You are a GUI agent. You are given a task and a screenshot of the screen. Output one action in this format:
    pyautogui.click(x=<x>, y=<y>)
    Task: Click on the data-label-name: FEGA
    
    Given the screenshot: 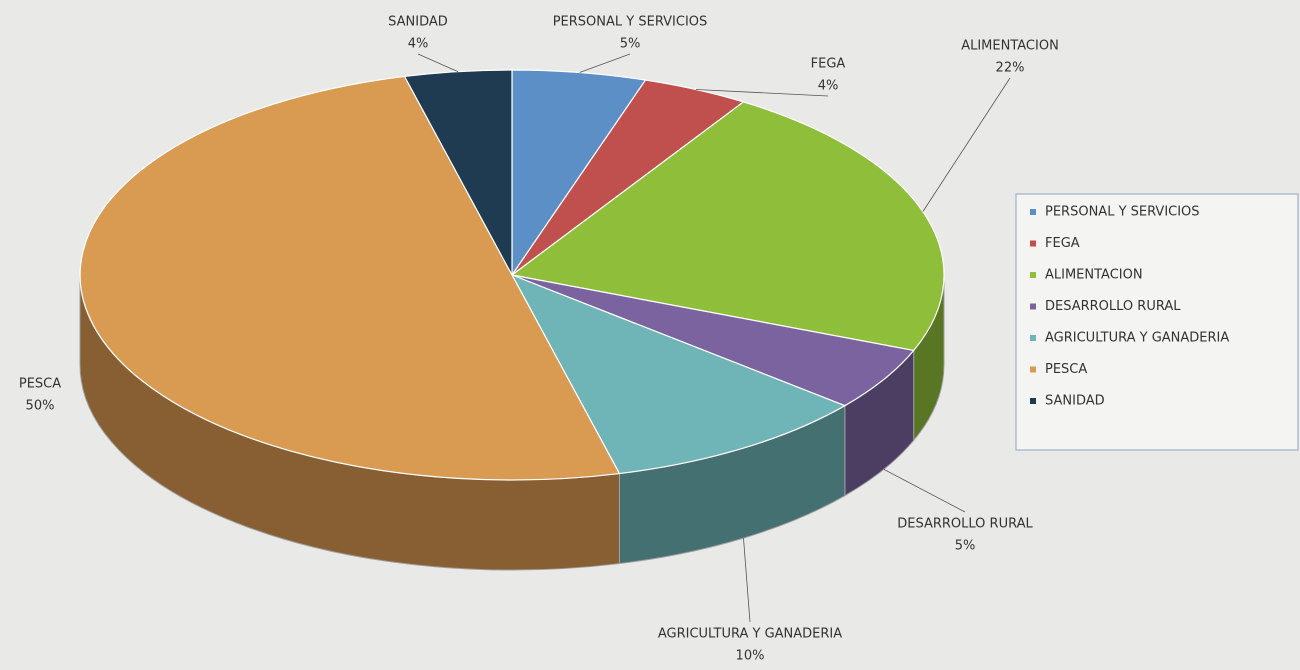 What is the action you would take?
    pyautogui.click(x=828, y=64)
    